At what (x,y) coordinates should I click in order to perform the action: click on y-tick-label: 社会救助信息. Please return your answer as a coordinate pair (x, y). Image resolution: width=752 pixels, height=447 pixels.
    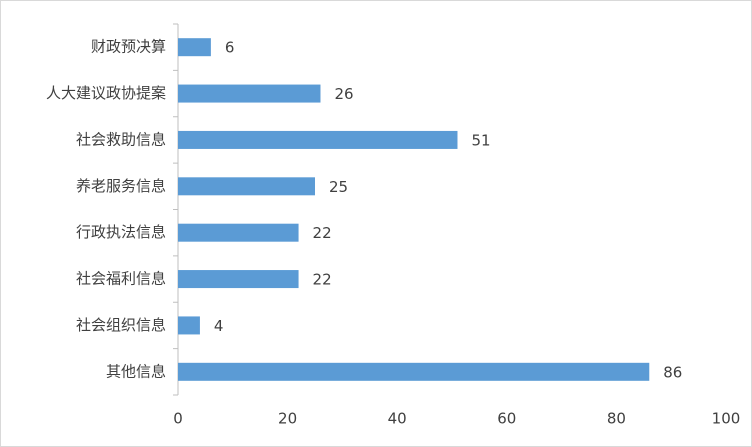
    Looking at the image, I should click on (121, 139).